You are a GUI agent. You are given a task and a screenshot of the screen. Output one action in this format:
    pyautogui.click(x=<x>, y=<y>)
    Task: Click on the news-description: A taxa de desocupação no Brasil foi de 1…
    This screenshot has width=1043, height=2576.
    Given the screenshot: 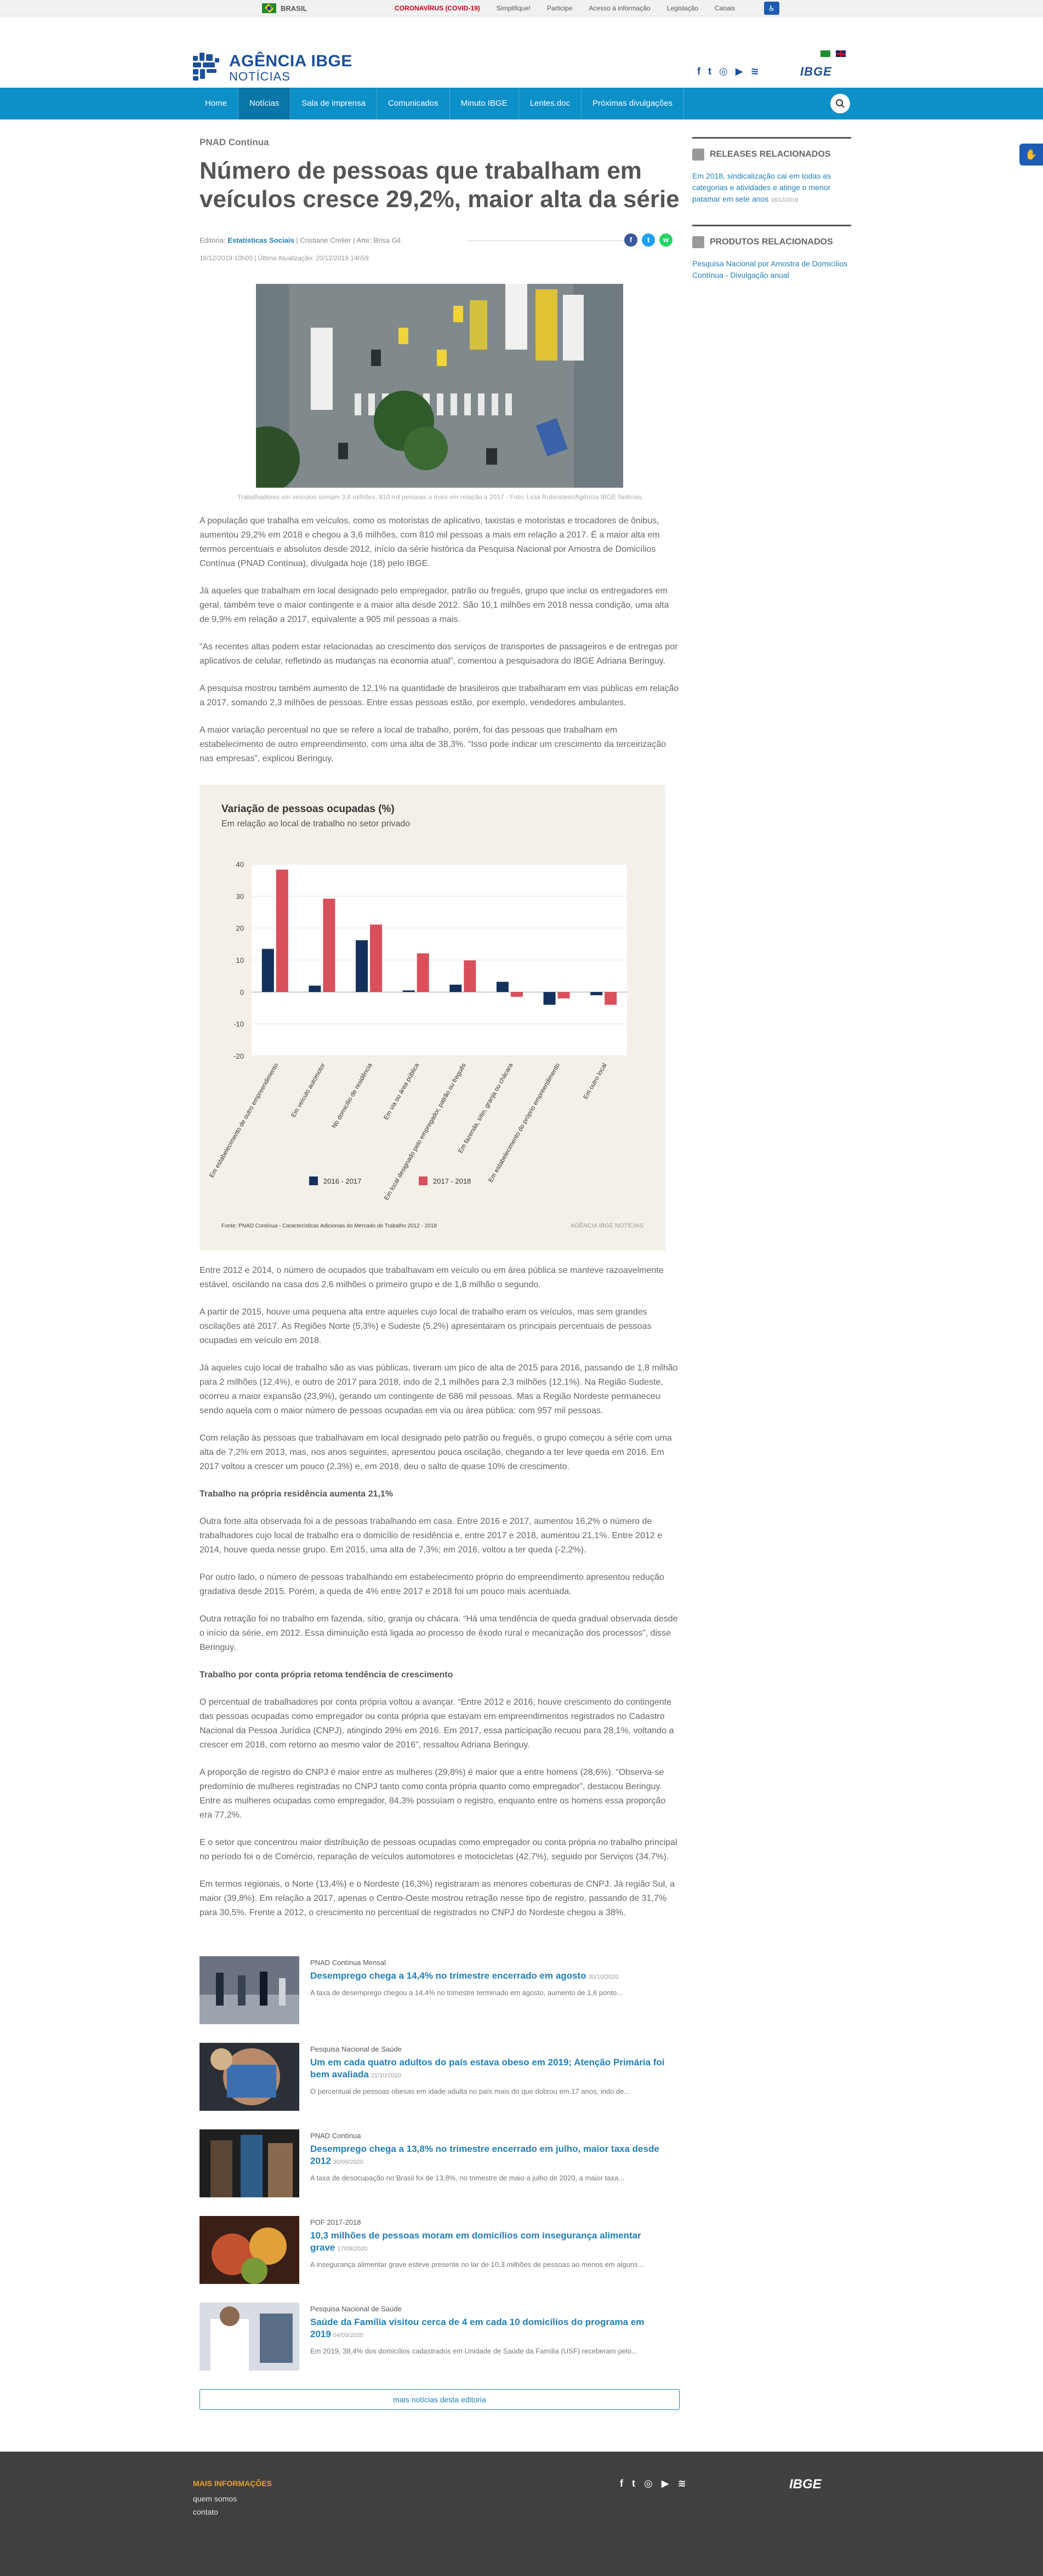 What is the action you would take?
    pyautogui.click(x=468, y=2178)
    